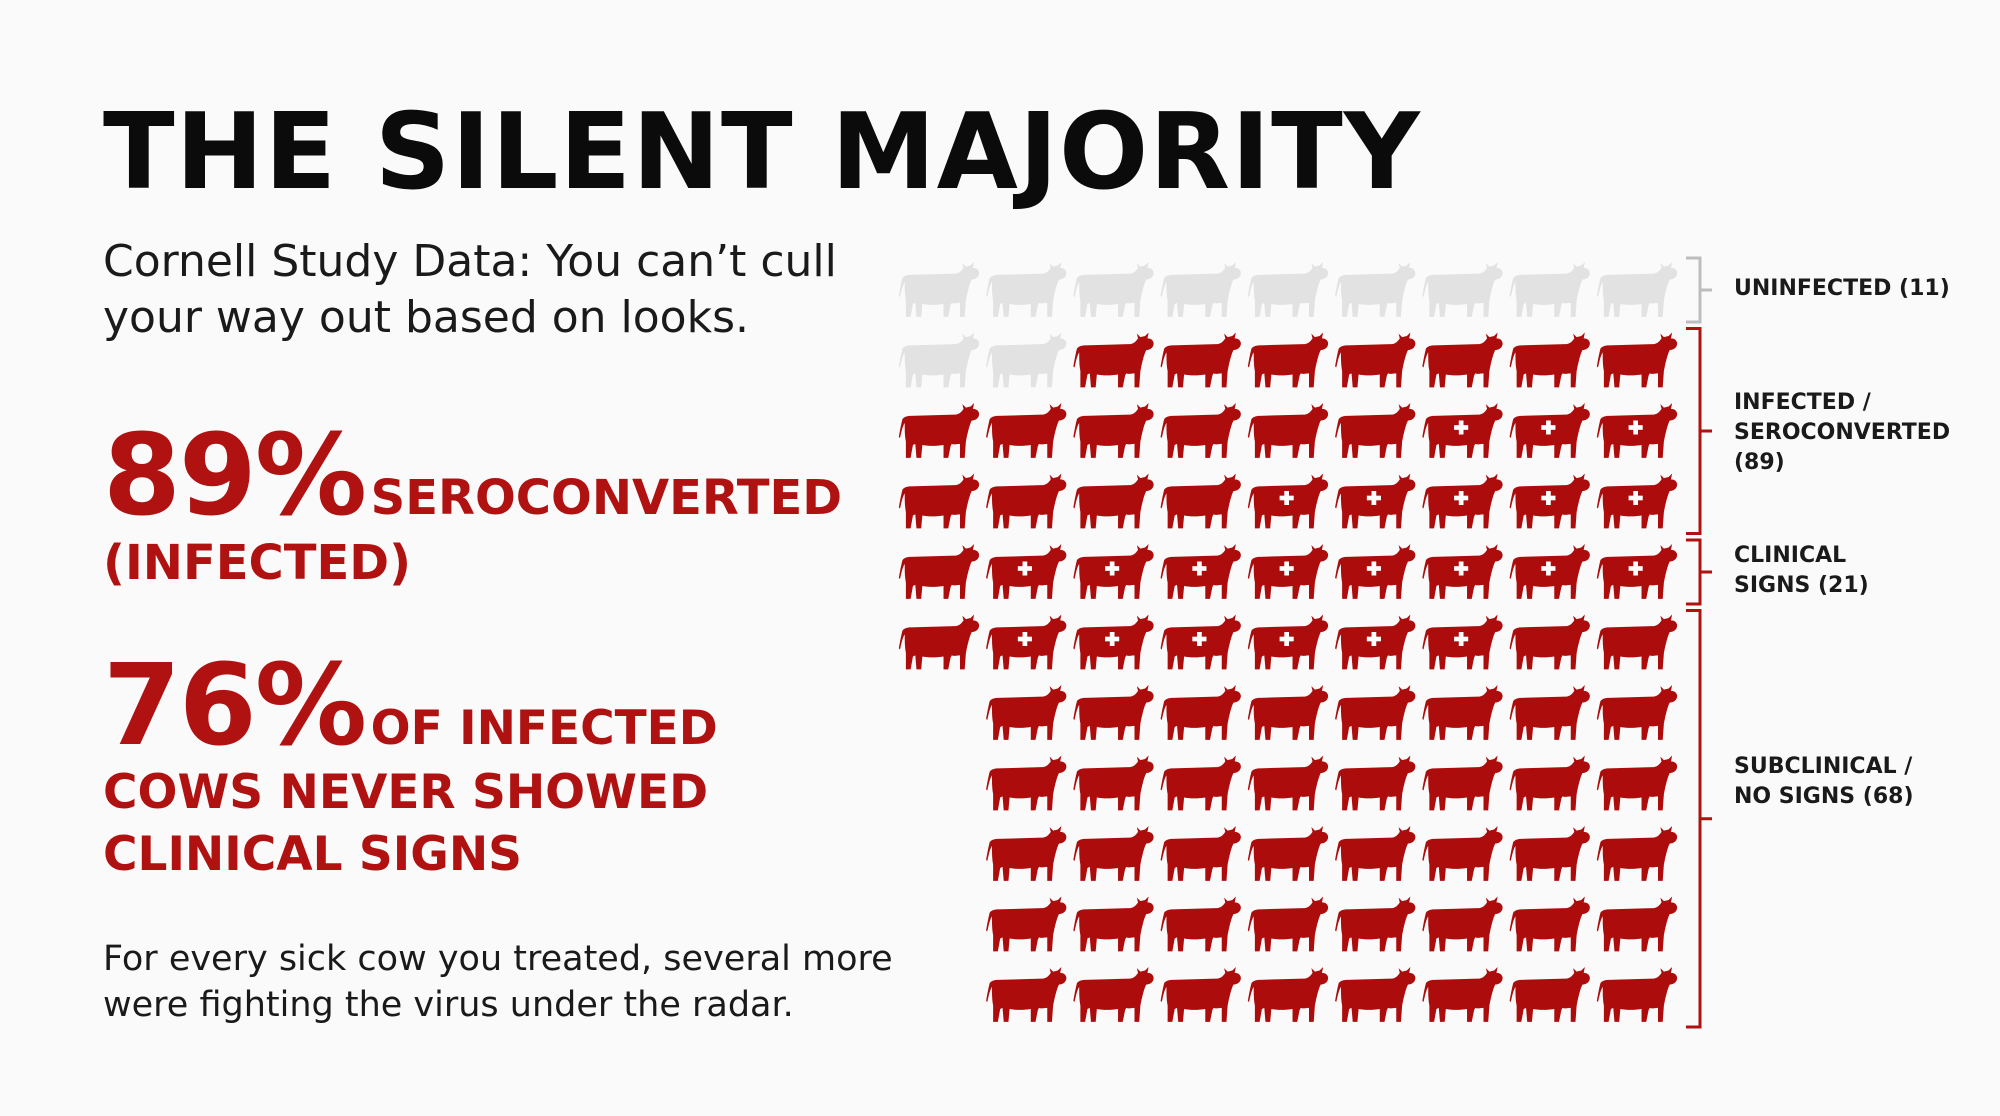 Image resolution: width=2000 pixels, height=1116 pixels. What do you see at coordinates (1699, 572) in the screenshot?
I see `bracket-clinical` at bounding box center [1699, 572].